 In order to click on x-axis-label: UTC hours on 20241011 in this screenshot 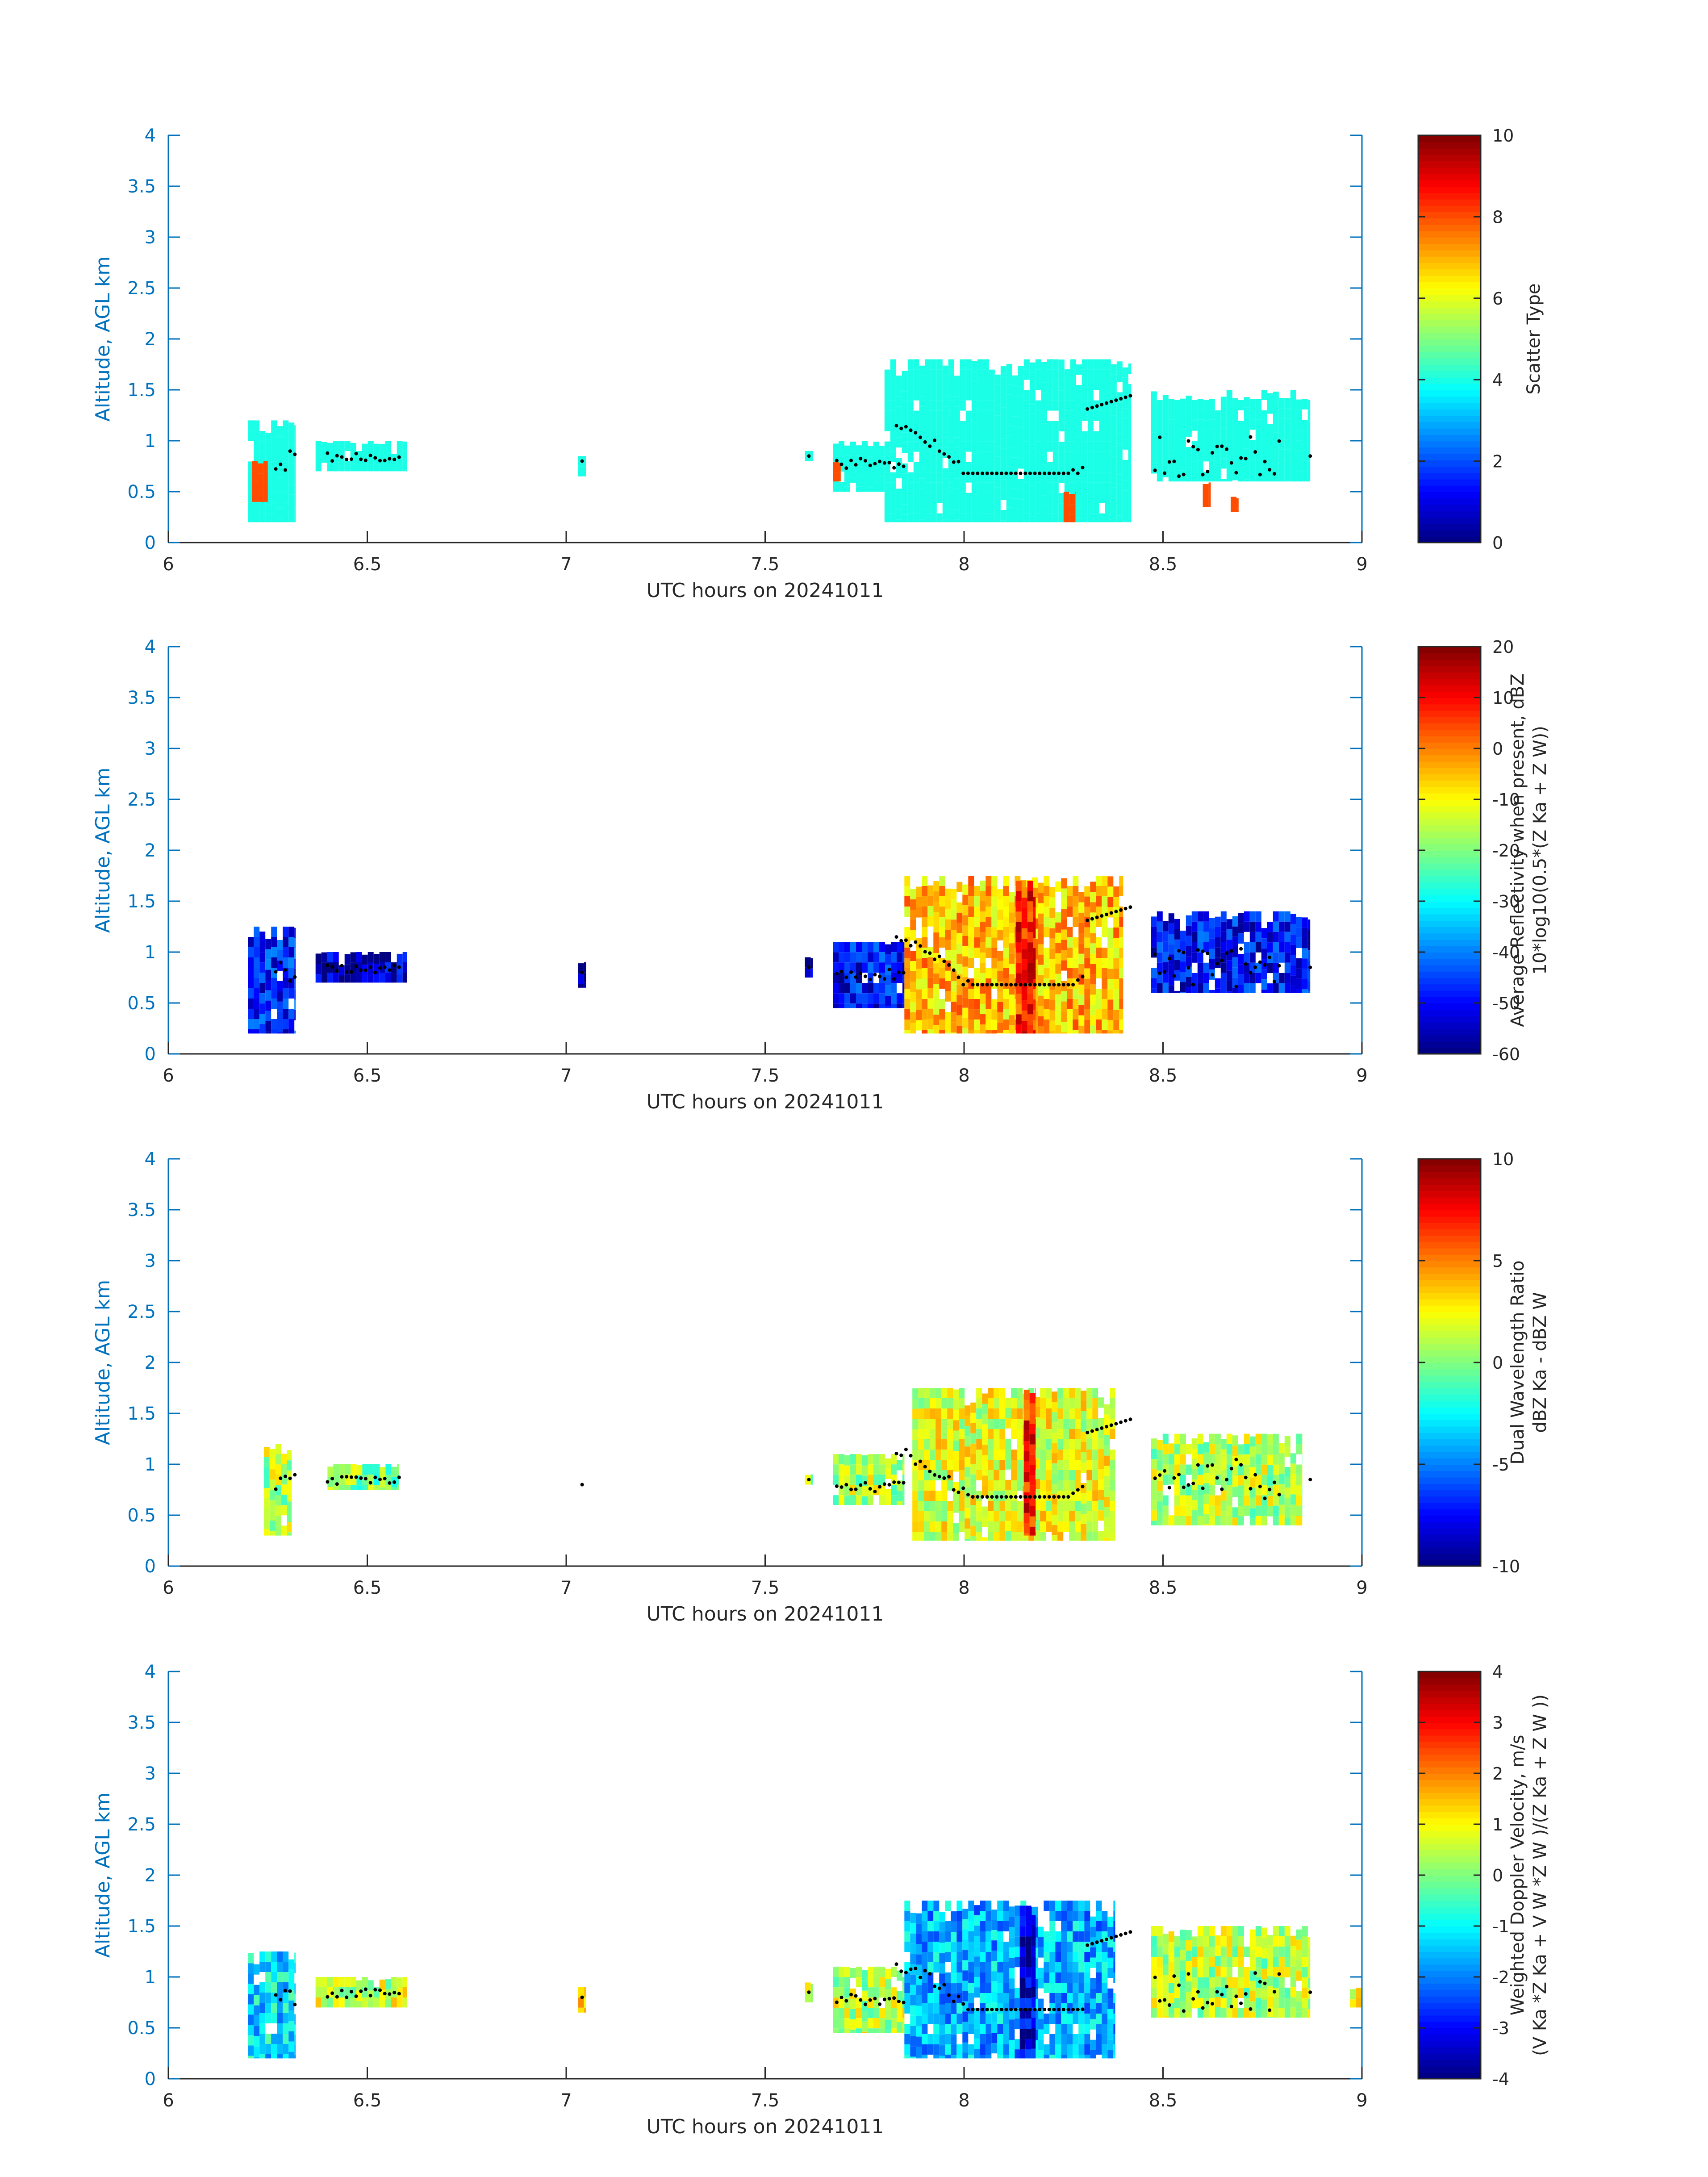, I will do `click(765, 1614)`.